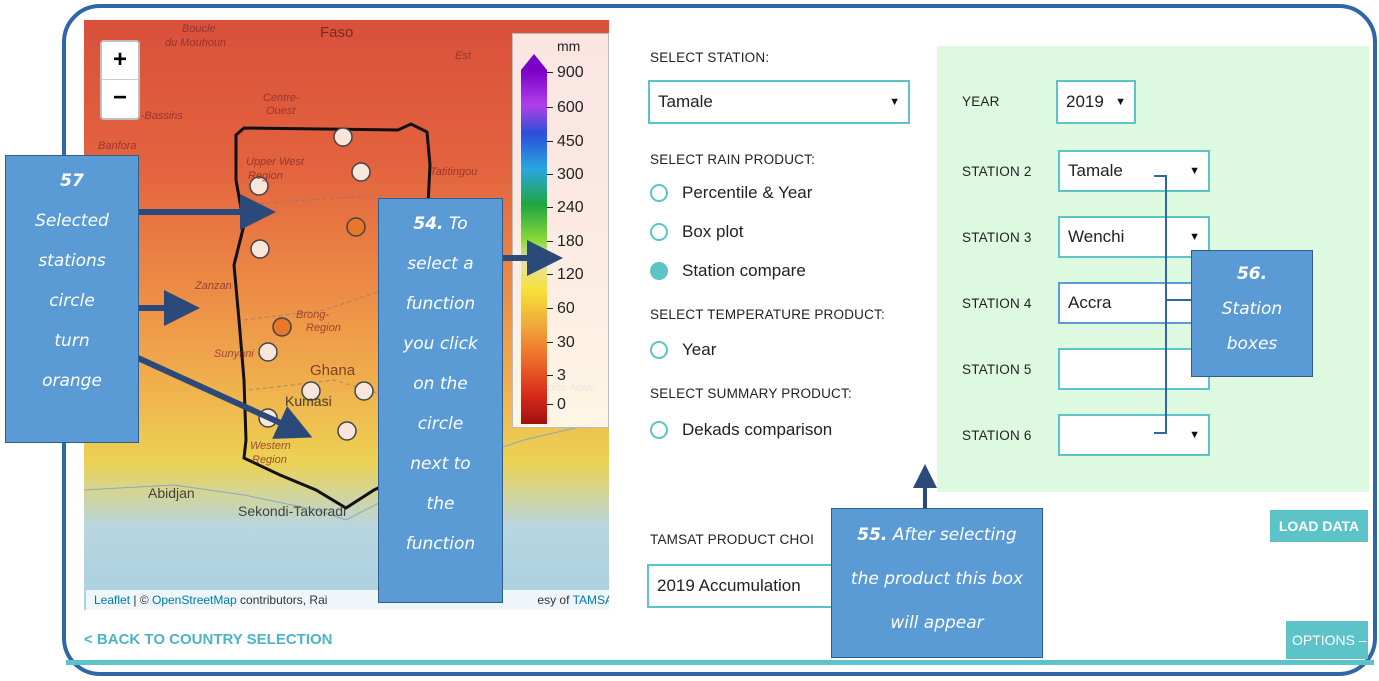 The width and height of the screenshot is (1379, 681). What do you see at coordinates (565, 142) in the screenshot?
I see `legend-tick-label: 450` at bounding box center [565, 142].